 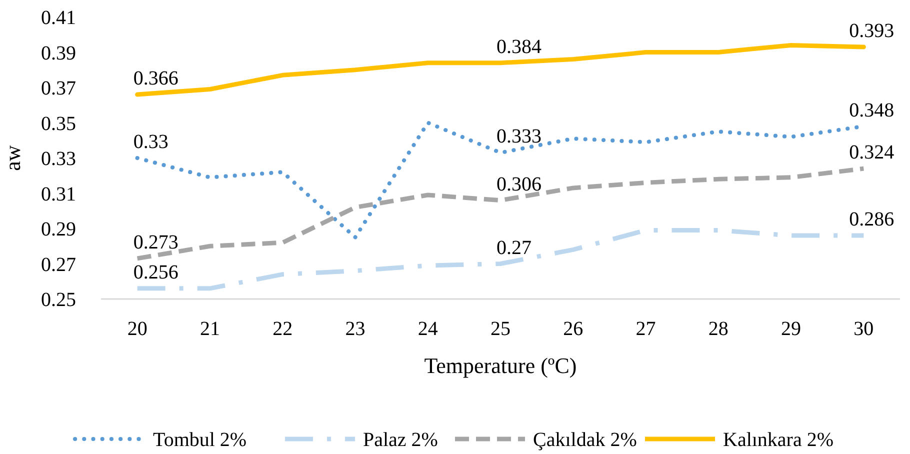 I want to click on x-tick-label: 20, so click(x=137, y=329).